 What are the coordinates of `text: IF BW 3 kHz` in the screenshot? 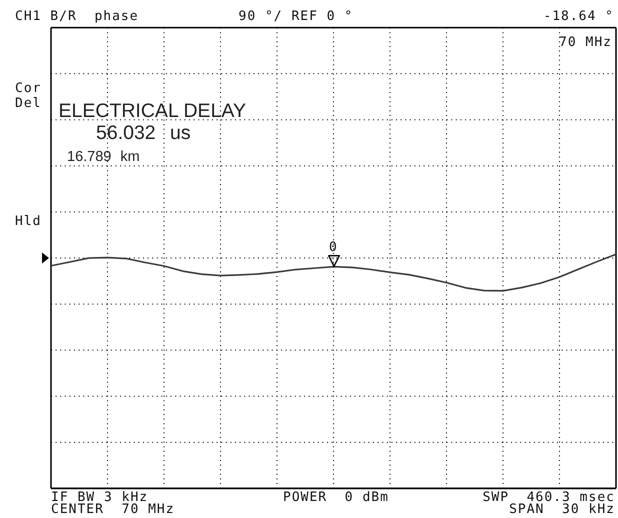 It's located at (99, 497).